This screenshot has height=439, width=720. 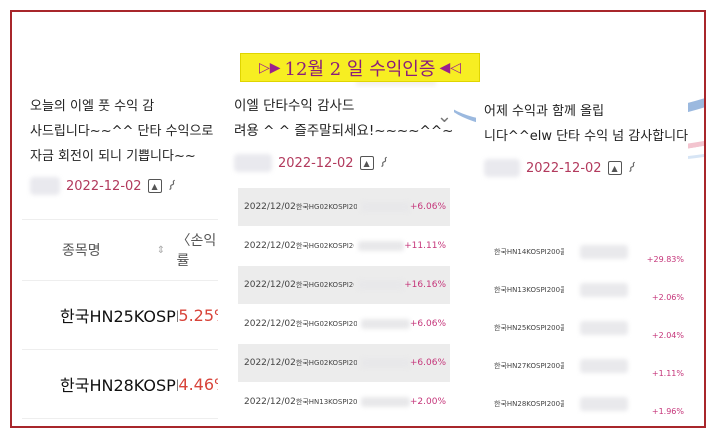 I want to click on profit-rate: +2.06%, so click(x=667, y=297).